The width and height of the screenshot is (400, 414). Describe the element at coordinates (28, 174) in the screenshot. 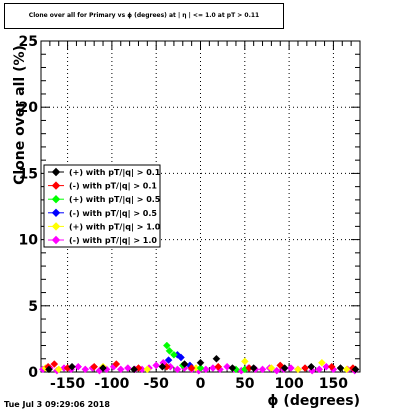

I see `y-tick-label: 15` at that location.